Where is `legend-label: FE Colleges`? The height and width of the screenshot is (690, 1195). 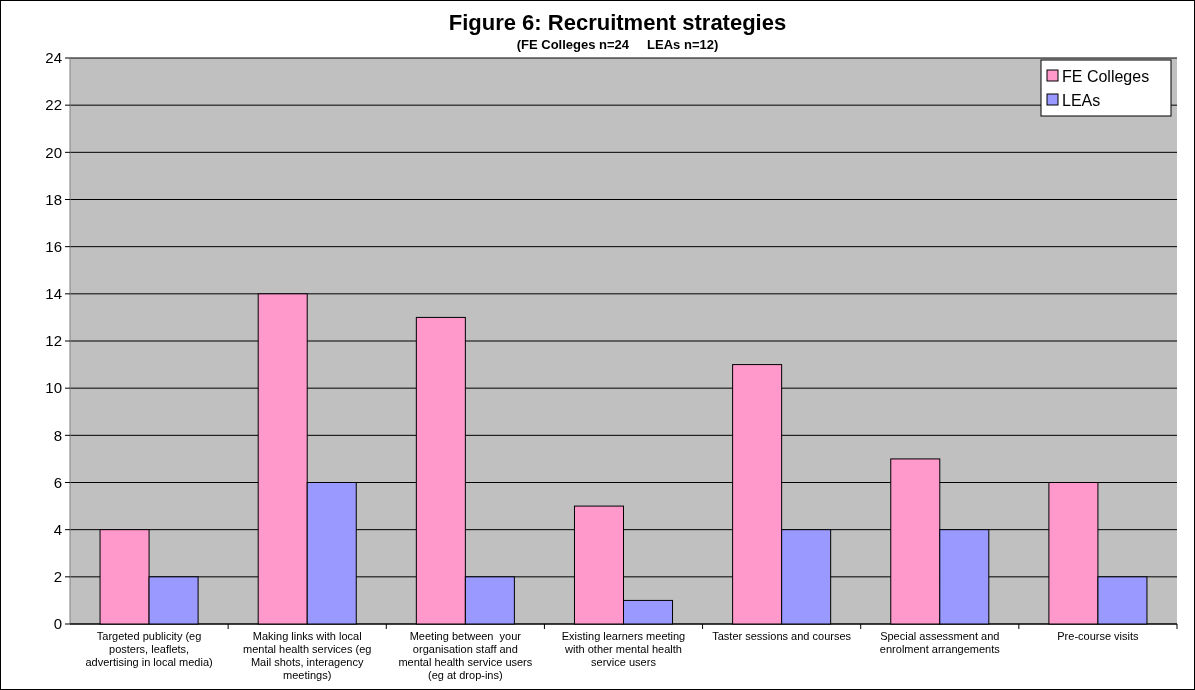
legend-label: FE Colleges is located at coordinates (1106, 76).